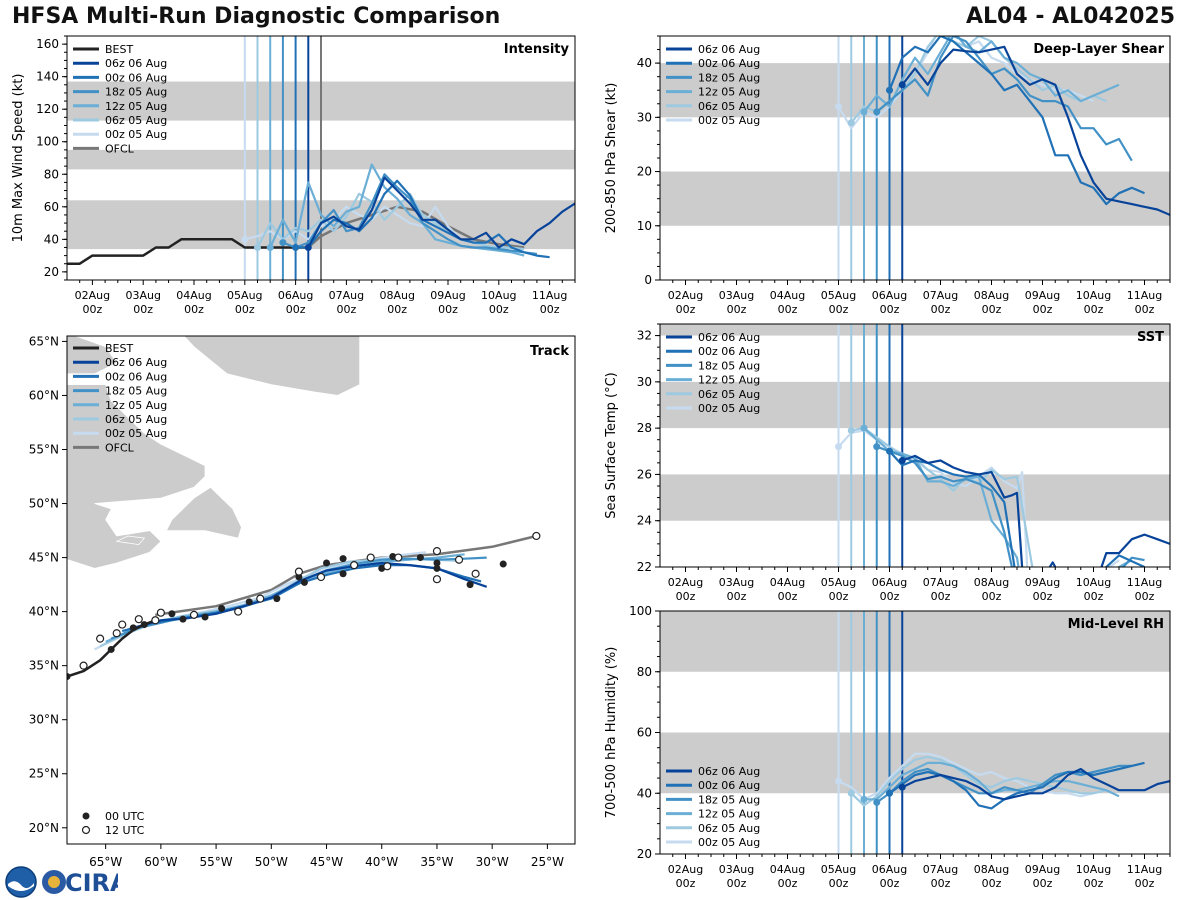  Describe the element at coordinates (644, 793) in the screenshot. I see `y-tick-label: 40` at that location.